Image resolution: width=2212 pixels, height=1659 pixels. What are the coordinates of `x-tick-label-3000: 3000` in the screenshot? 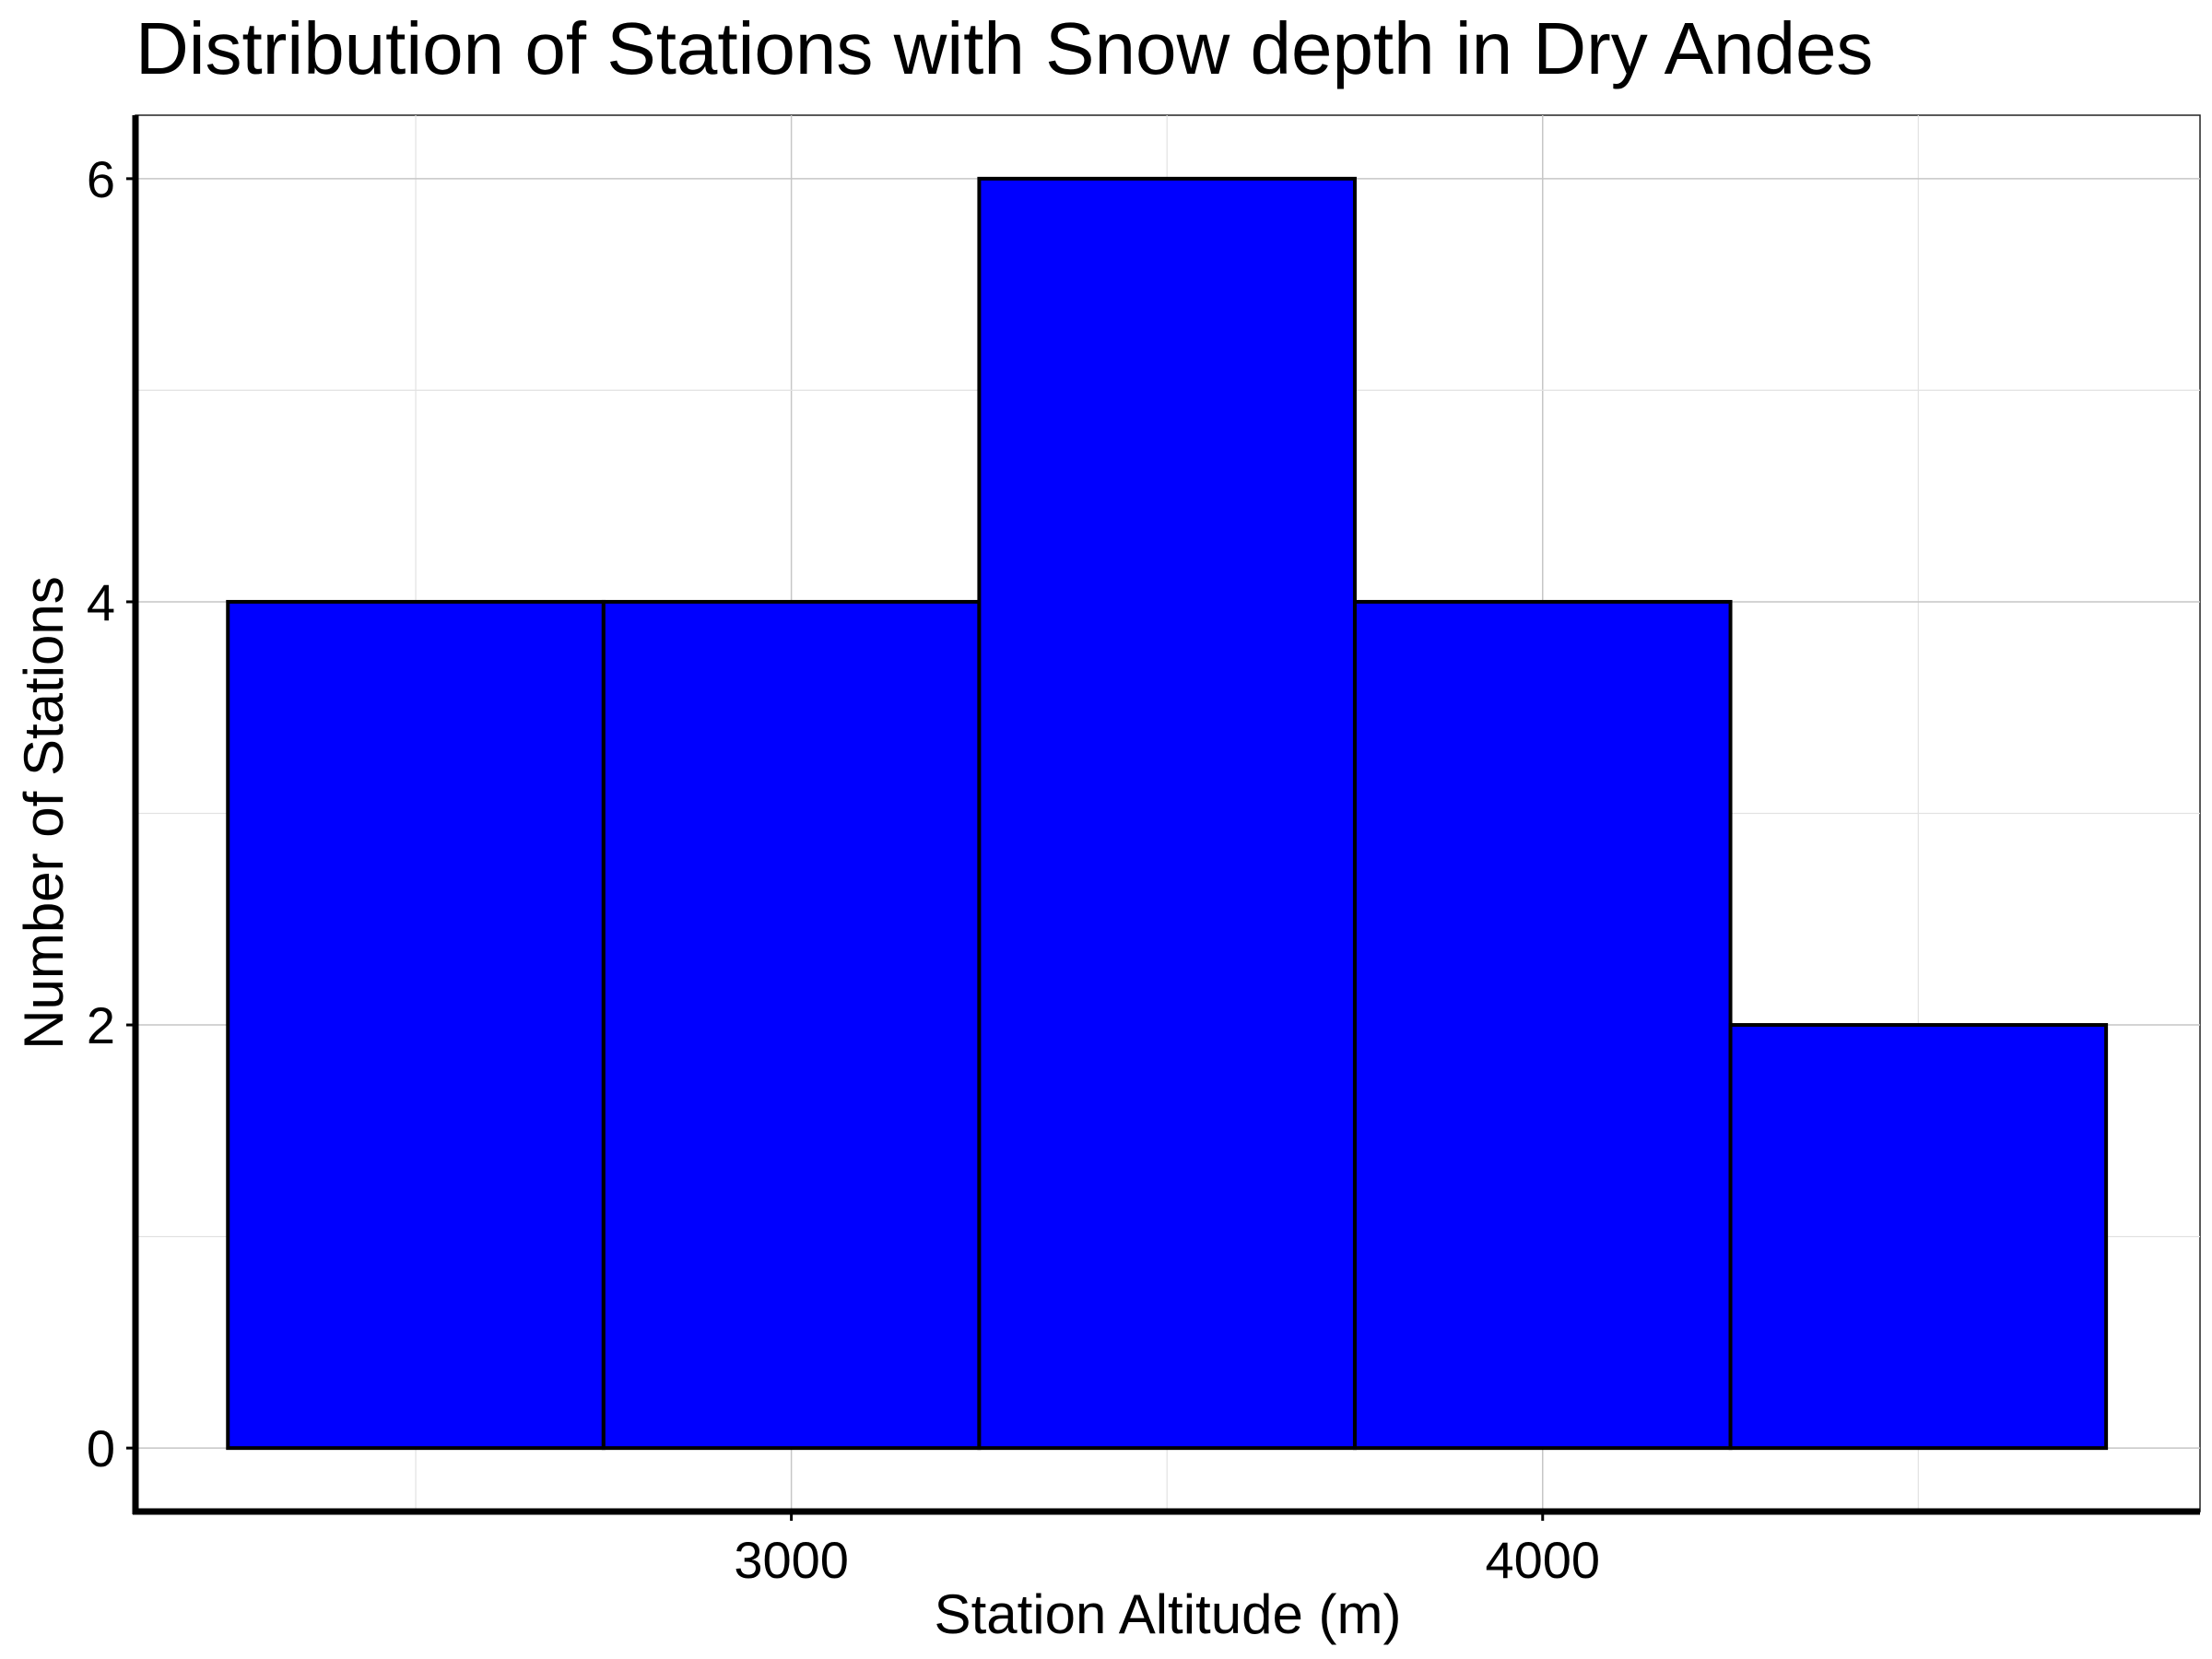 It's located at (791, 1560).